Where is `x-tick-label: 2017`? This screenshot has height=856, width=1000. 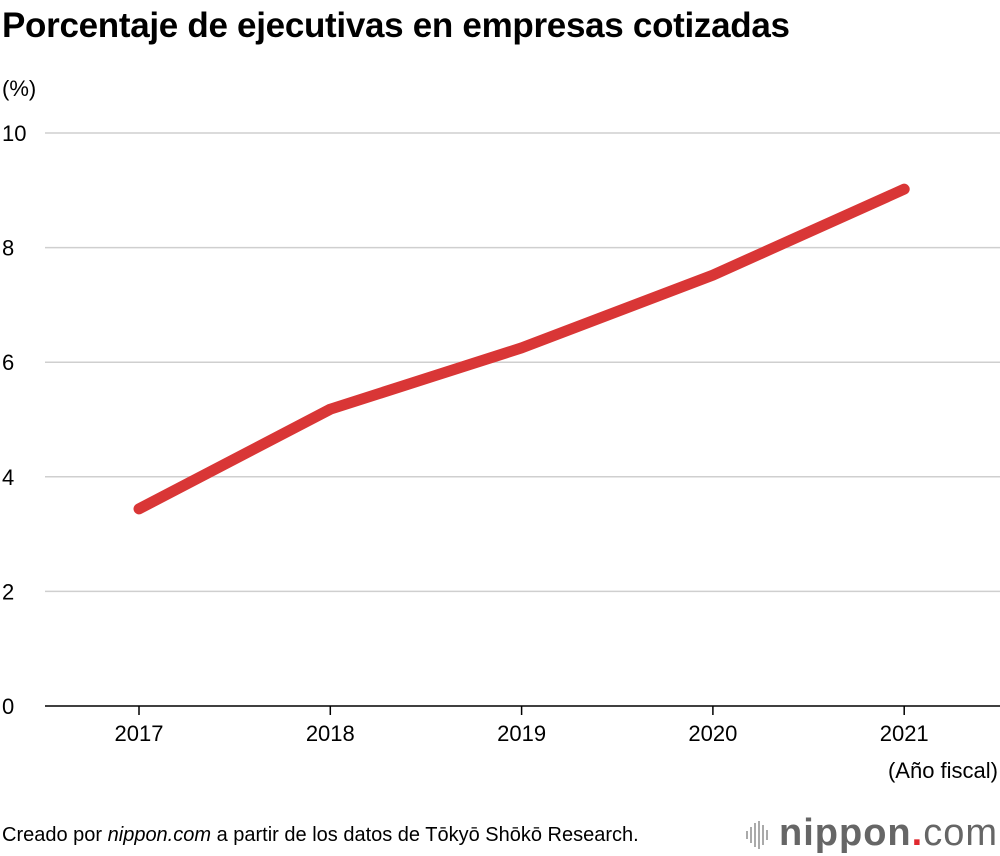
x-tick-label: 2017 is located at coordinates (139, 733).